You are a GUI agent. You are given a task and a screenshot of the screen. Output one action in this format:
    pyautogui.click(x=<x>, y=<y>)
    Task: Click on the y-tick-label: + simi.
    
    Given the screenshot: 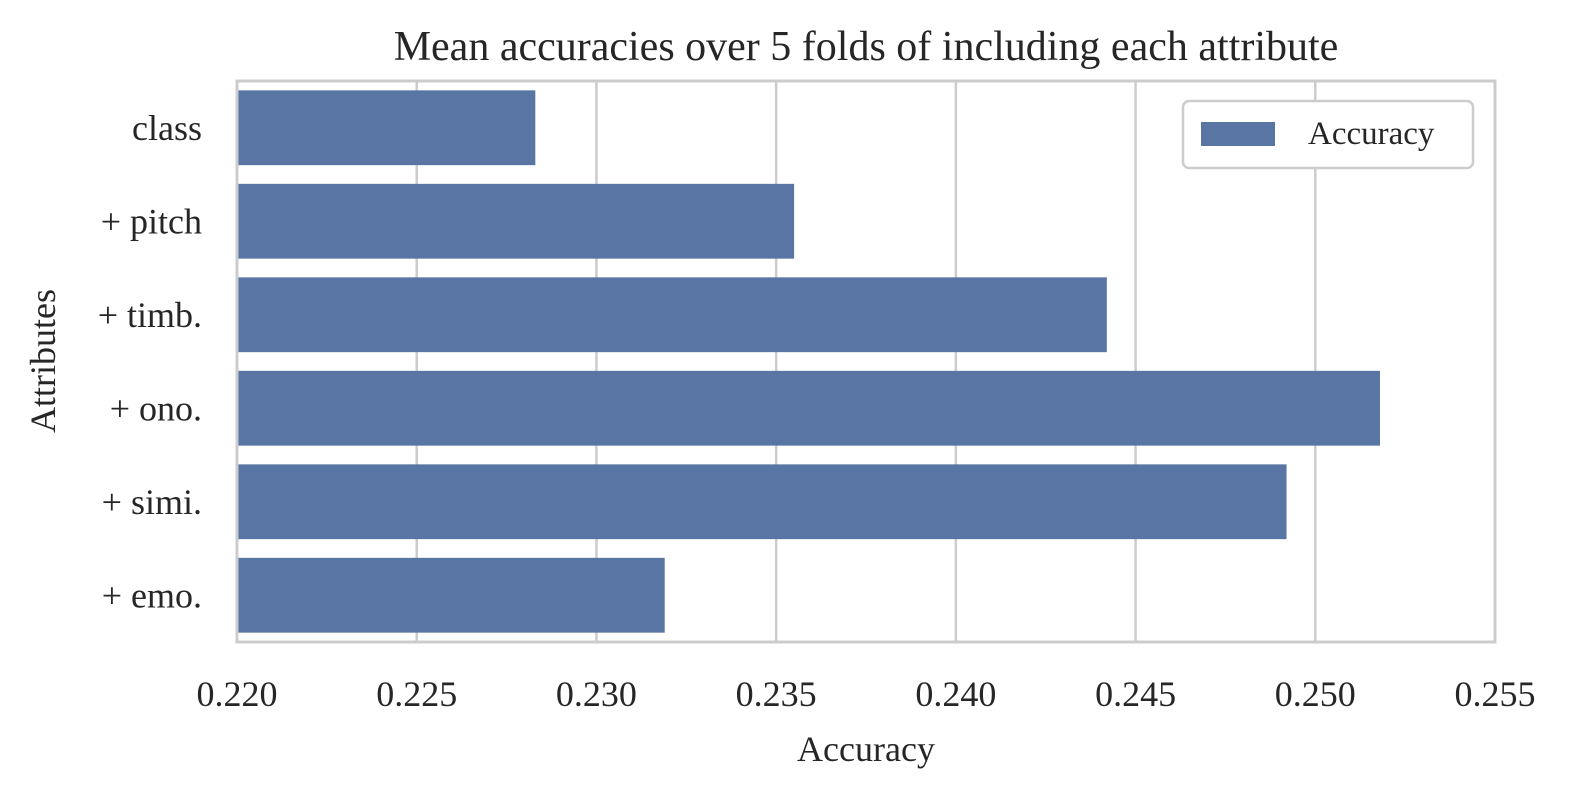 What is the action you would take?
    pyautogui.click(x=152, y=502)
    